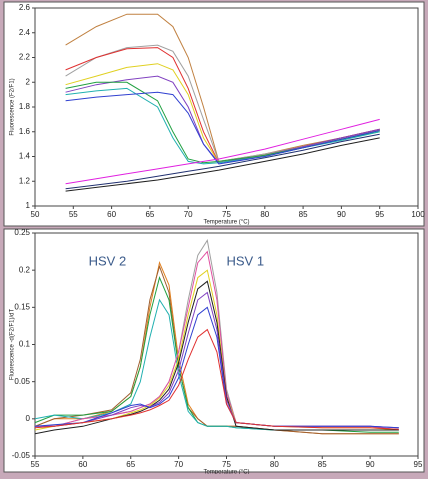  Describe the element at coordinates (13, 106) in the screenshot. I see `y-axis-label: Fluorescence (F2/F1)` at that location.